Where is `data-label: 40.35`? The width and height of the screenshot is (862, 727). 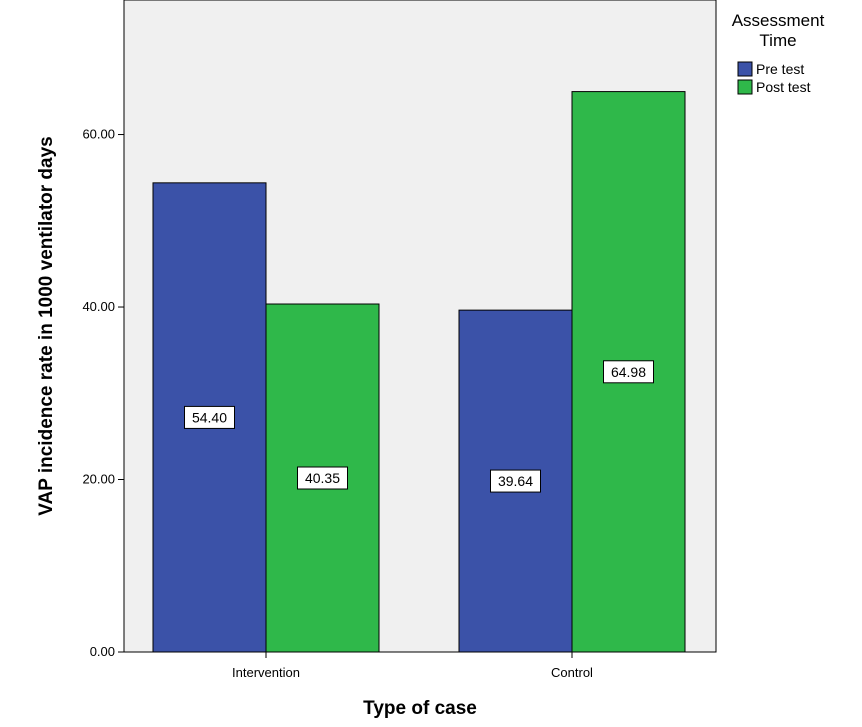
data-label: 40.35 is located at coordinates (322, 478).